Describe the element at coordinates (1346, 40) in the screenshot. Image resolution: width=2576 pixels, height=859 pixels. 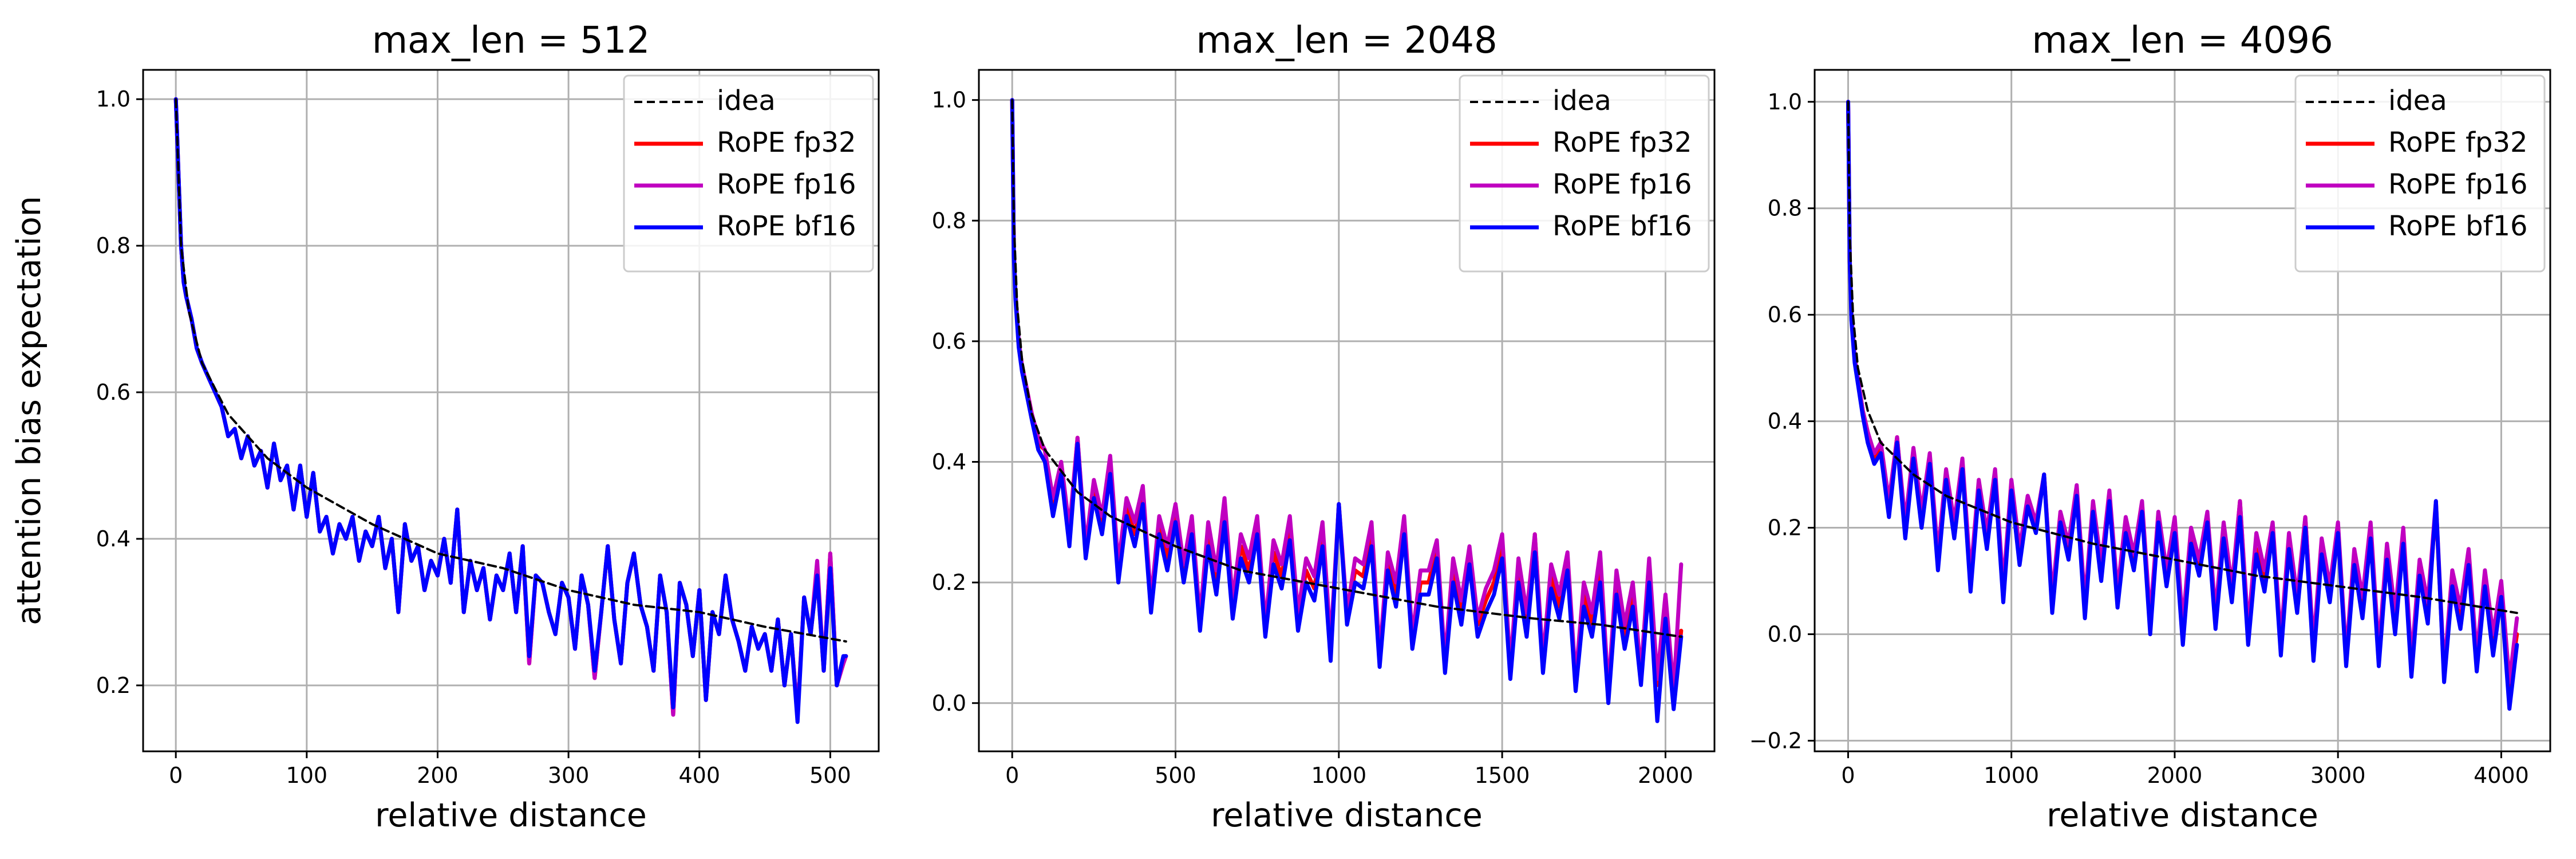
I see `chart-title: max_len = 2048` at that location.